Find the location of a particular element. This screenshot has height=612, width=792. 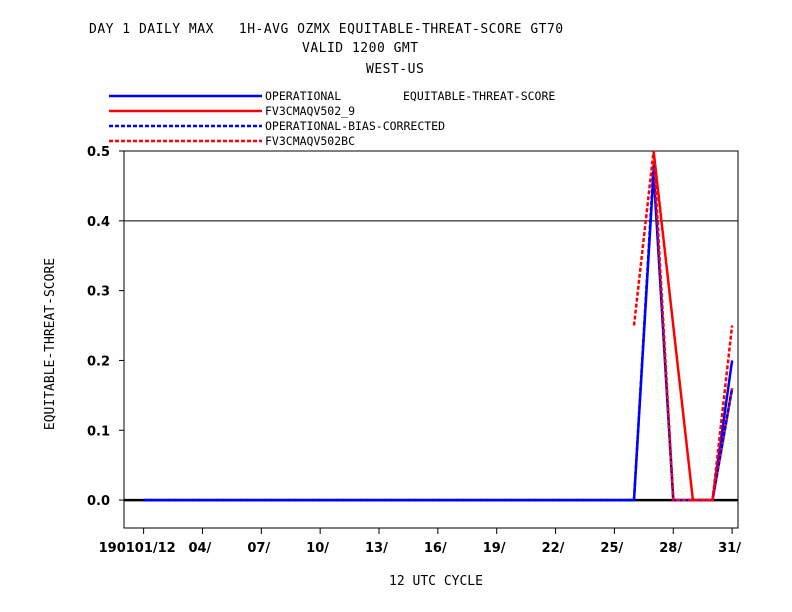

x-tick-label-5: 16/ is located at coordinates (435, 548).